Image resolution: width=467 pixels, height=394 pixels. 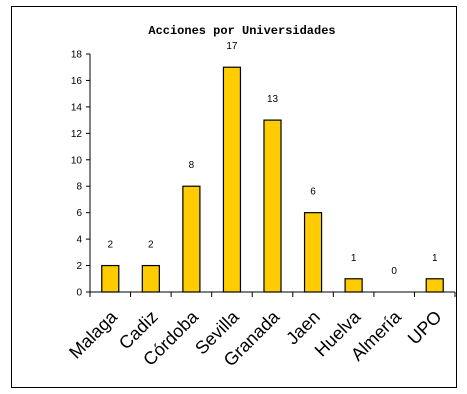 What do you see at coordinates (425, 328) in the screenshot?
I see `x-tick-label: UPO` at bounding box center [425, 328].